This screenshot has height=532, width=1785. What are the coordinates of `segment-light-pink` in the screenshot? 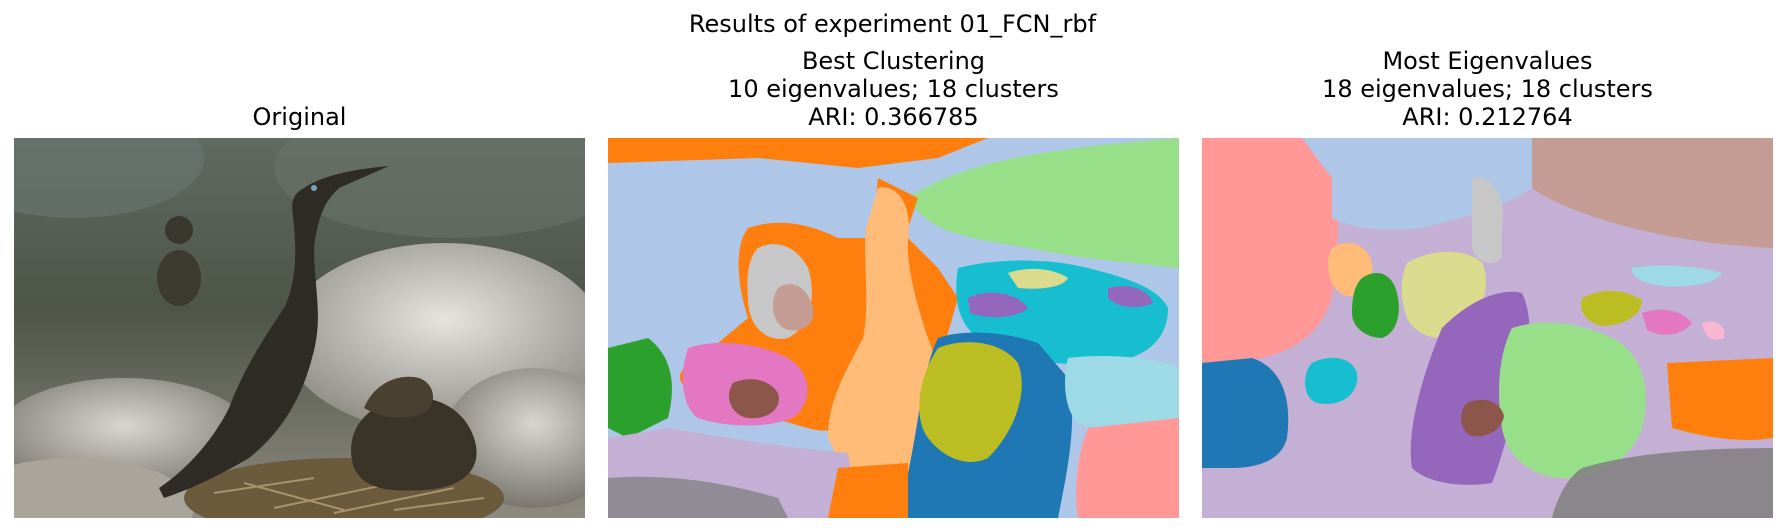 It's located at (1713, 330).